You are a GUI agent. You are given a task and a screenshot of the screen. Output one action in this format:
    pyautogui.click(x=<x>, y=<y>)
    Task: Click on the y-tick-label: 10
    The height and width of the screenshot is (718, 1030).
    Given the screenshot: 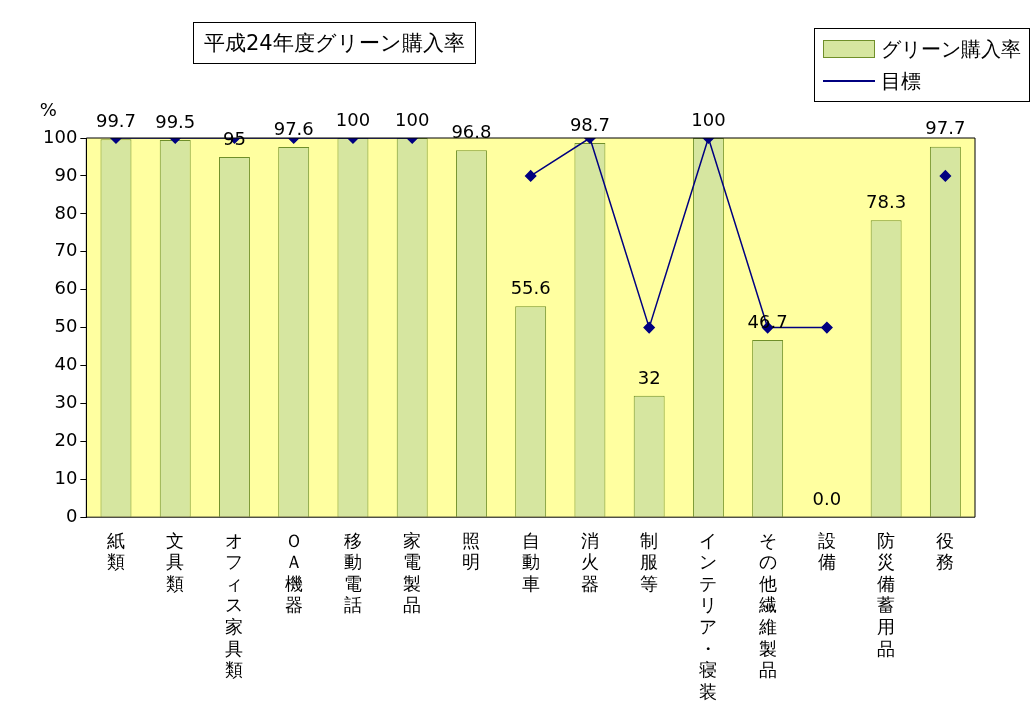 What is the action you would take?
    pyautogui.click(x=66, y=477)
    